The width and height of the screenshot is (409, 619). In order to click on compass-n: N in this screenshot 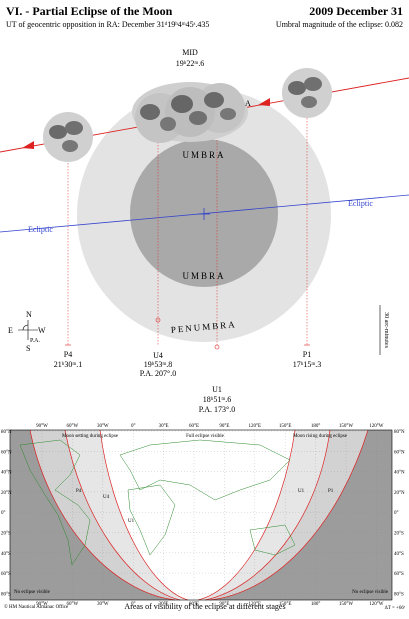, I will do `click(29, 314)`.